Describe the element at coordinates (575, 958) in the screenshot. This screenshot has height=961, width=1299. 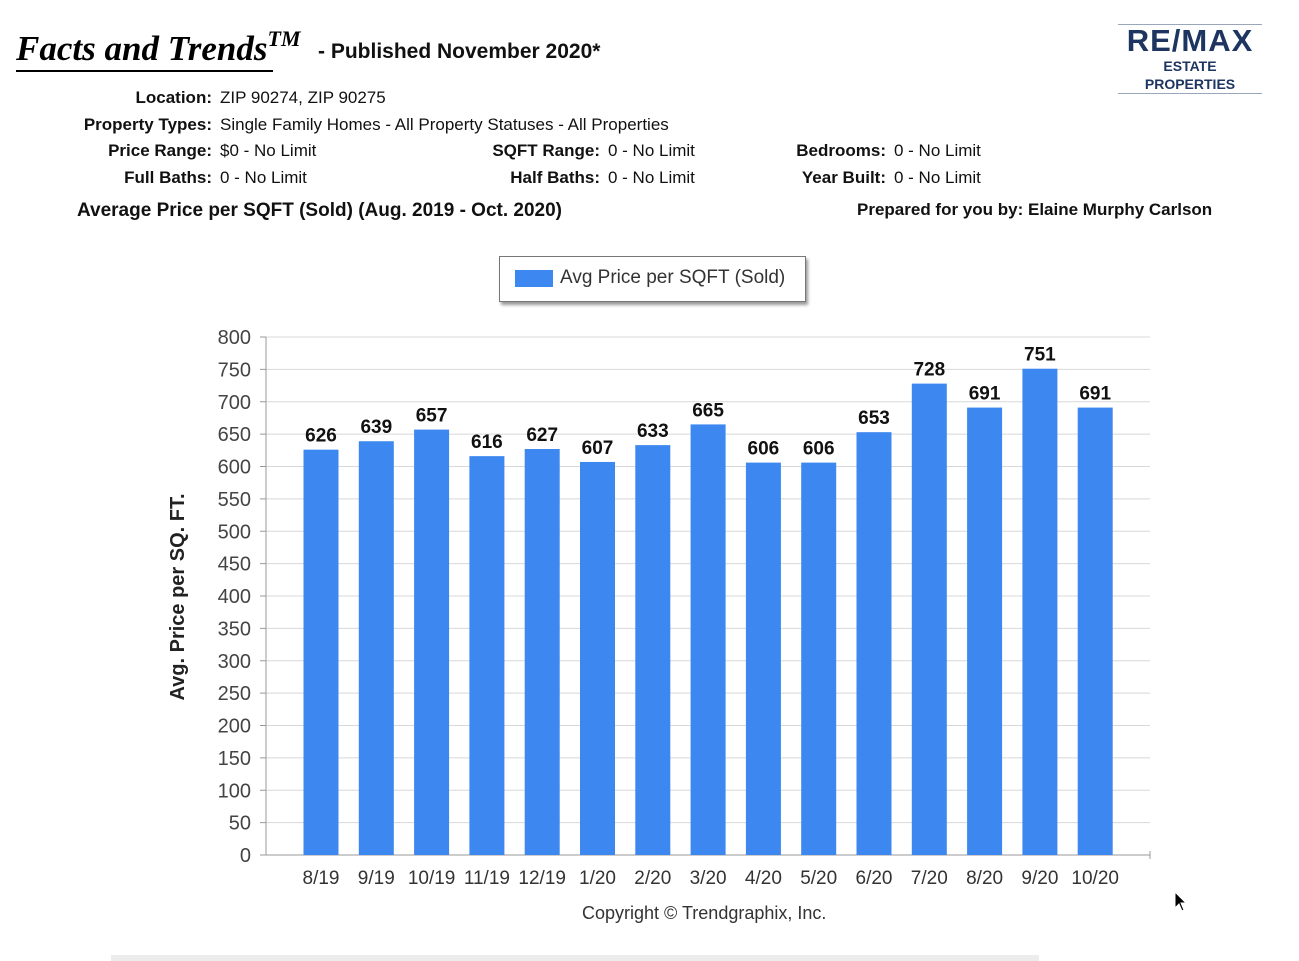
I see `bottom-scroll-strip` at that location.